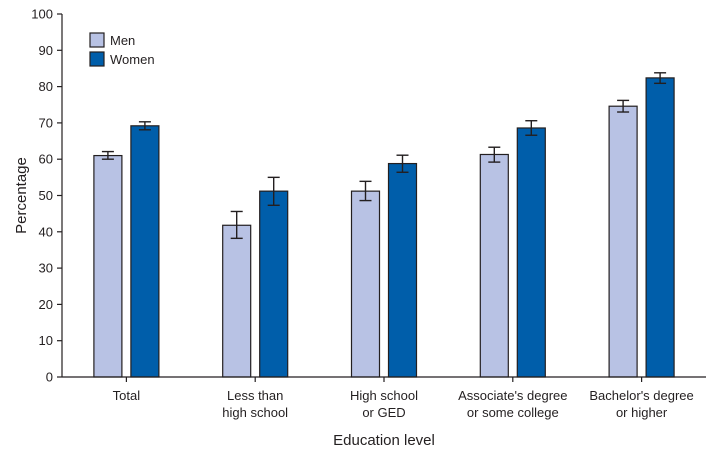  What do you see at coordinates (513, 412) in the screenshot?
I see `x-tick-label: or some college` at bounding box center [513, 412].